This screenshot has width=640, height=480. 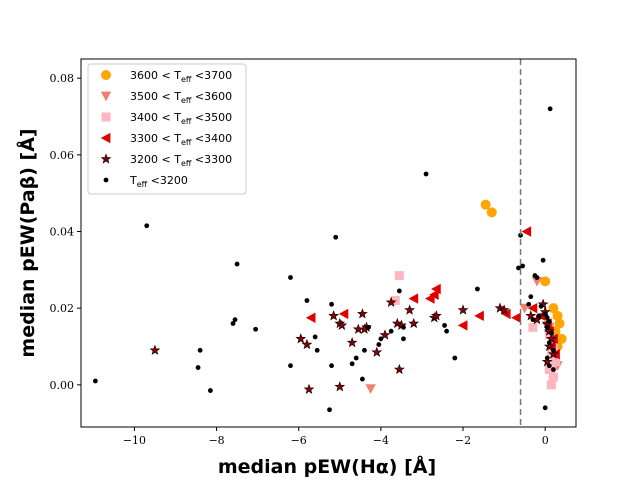 What do you see at coordinates (158, 181) in the screenshot?
I see `legend-label: Teff <3200` at bounding box center [158, 181].